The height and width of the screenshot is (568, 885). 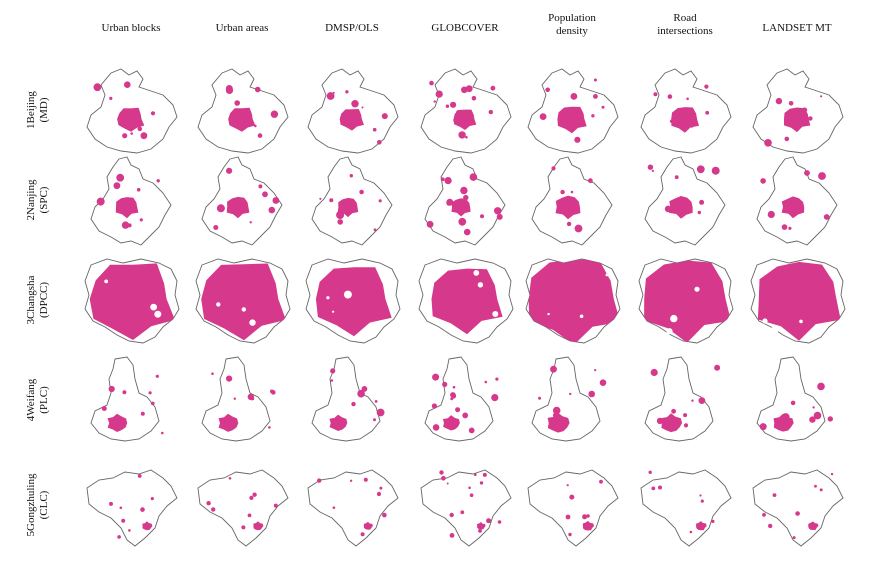 What do you see at coordinates (44, 300) in the screenshot?
I see `row-label-class: (DPCC)` at bounding box center [44, 300].